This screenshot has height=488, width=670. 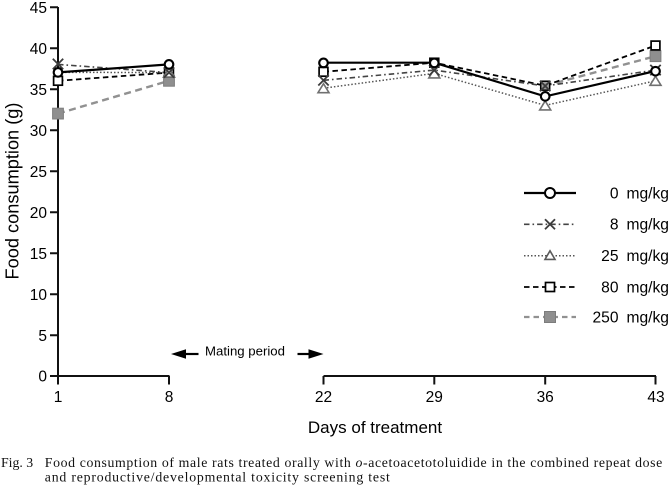 I want to click on svg-text: 36, so click(x=545, y=397).